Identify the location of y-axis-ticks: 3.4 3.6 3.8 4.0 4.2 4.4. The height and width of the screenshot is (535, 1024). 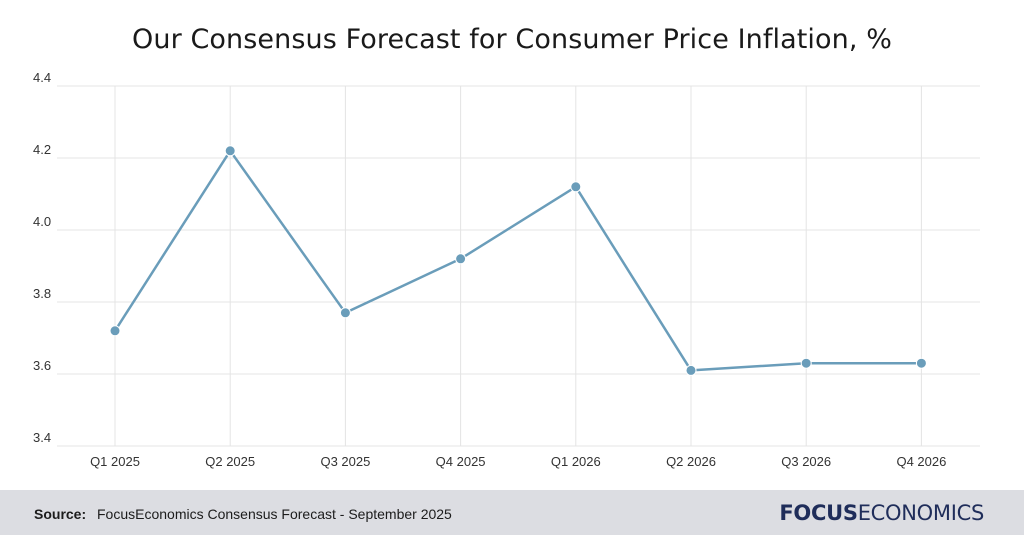
(42, 257).